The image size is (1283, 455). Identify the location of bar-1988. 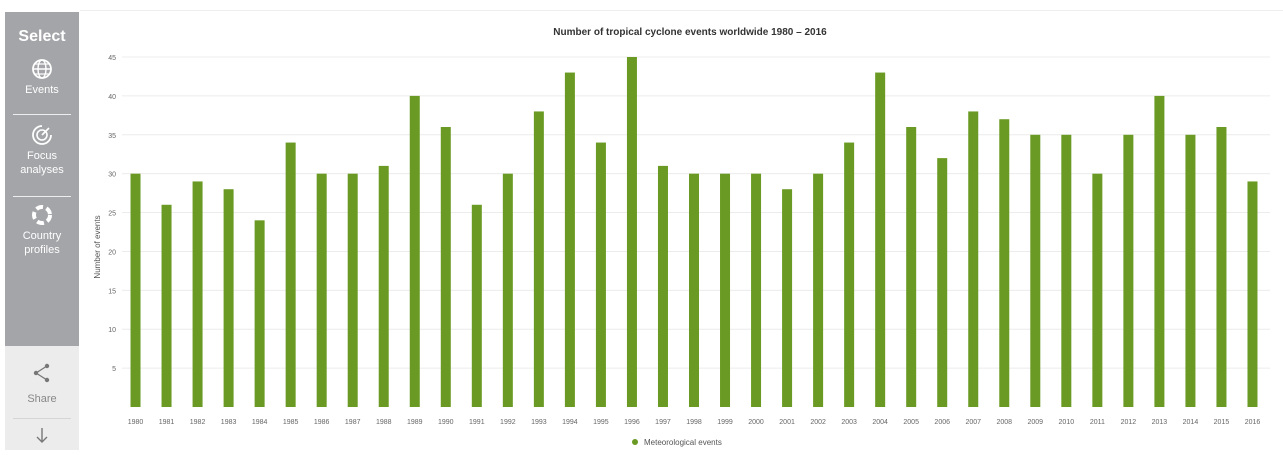
(383, 286).